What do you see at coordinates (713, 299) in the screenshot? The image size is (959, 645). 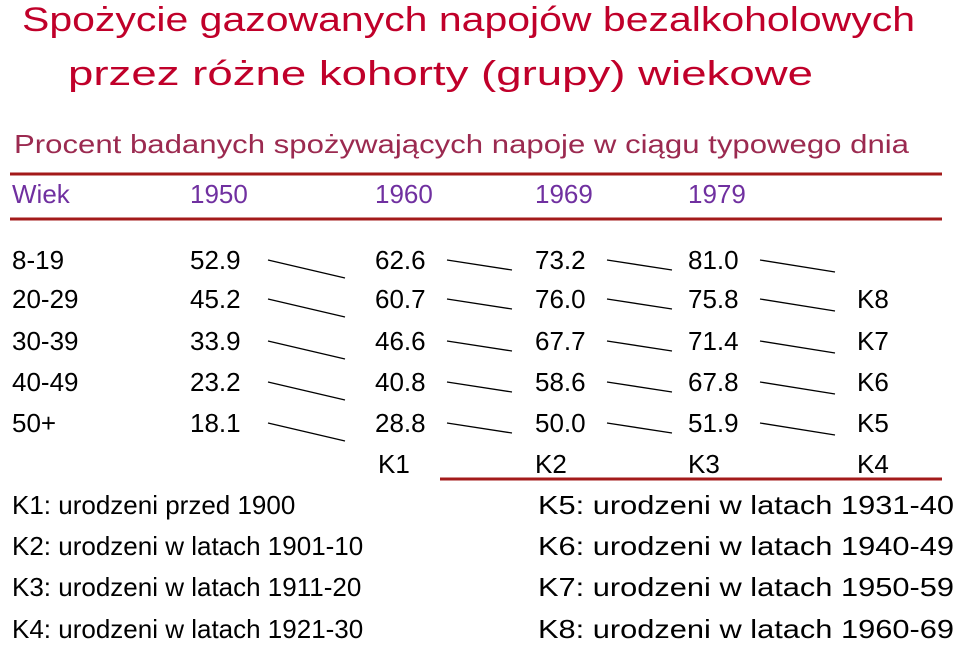 I see `cell: 75.8` at bounding box center [713, 299].